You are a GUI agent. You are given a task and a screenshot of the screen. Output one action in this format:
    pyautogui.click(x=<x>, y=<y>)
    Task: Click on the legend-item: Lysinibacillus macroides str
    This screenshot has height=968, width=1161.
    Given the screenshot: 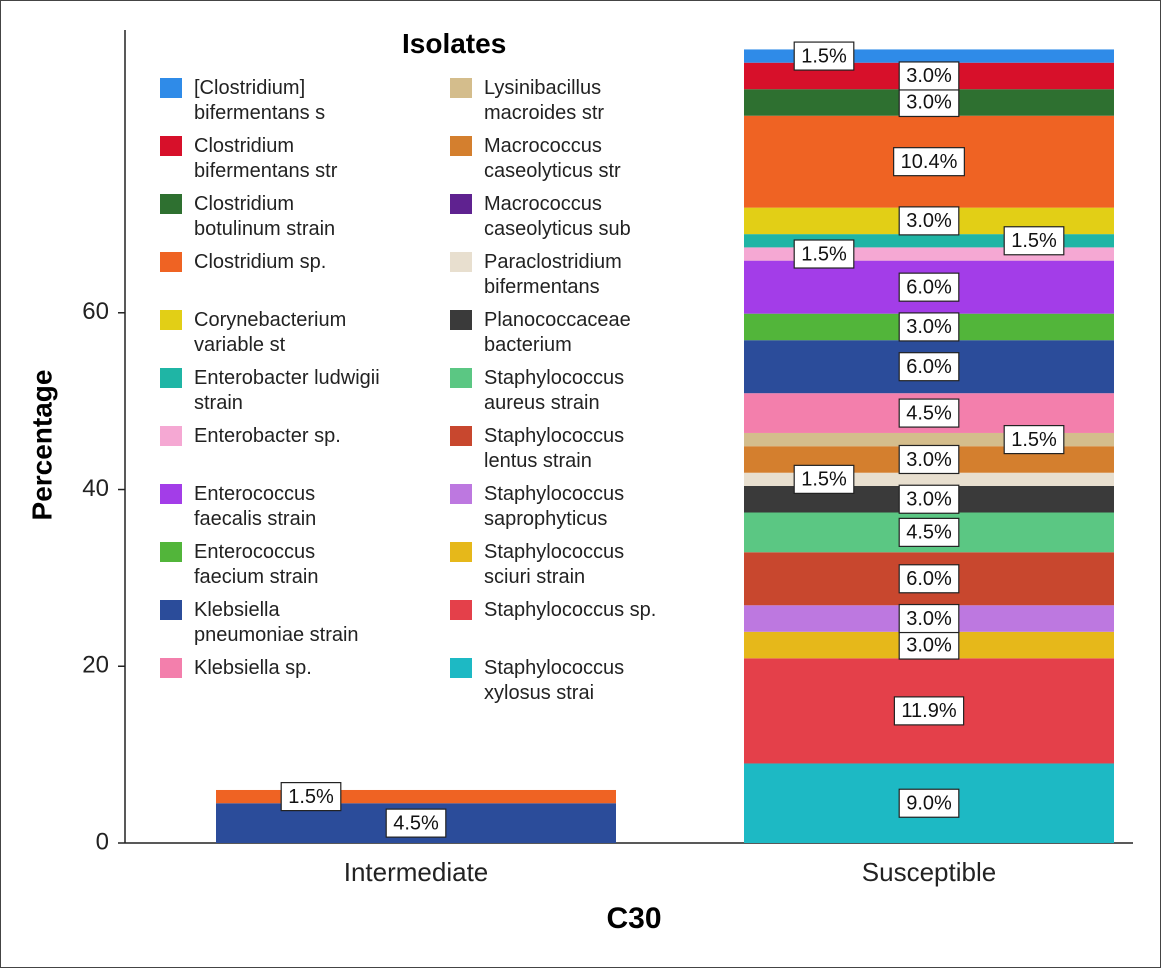 What is the action you would take?
    pyautogui.click(x=562, y=101)
    